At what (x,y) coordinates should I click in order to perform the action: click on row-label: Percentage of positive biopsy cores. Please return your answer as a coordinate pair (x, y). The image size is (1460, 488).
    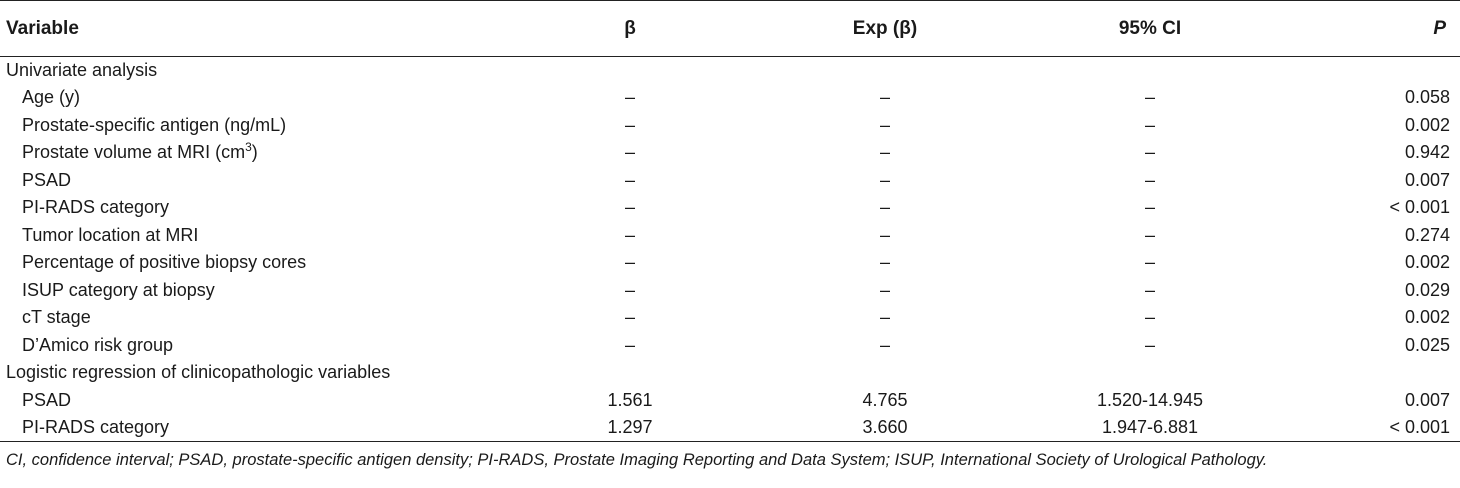
    Looking at the image, I should click on (250, 263).